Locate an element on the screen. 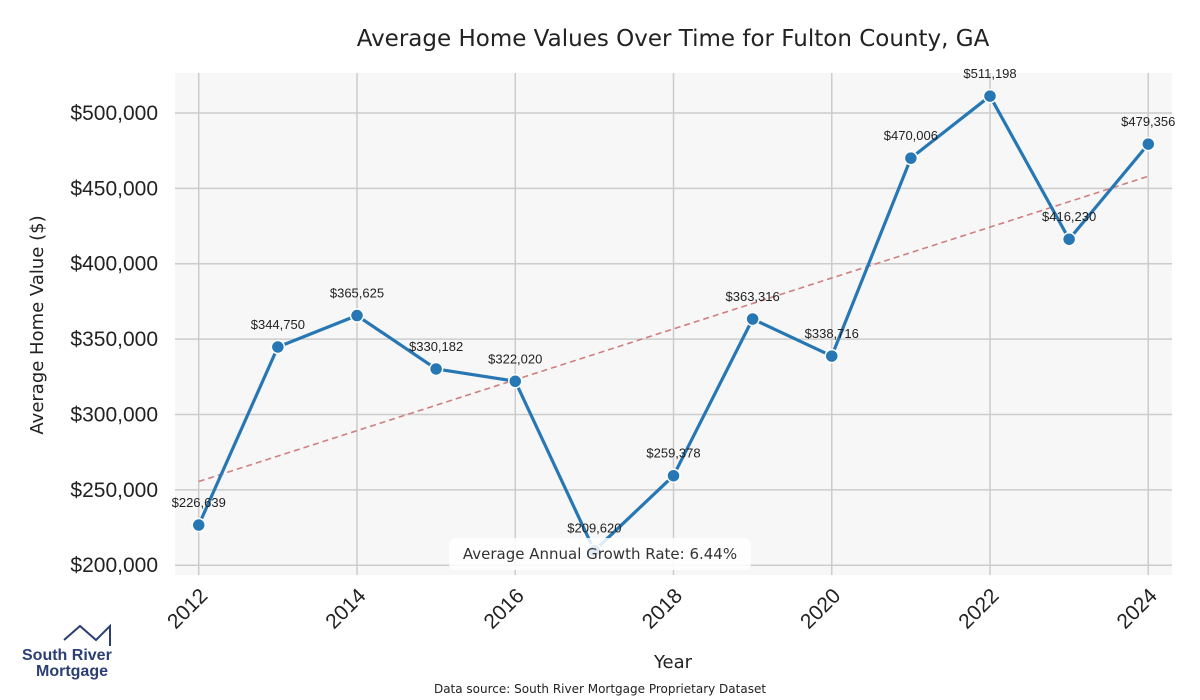  data-label: $209,620 is located at coordinates (594, 528).